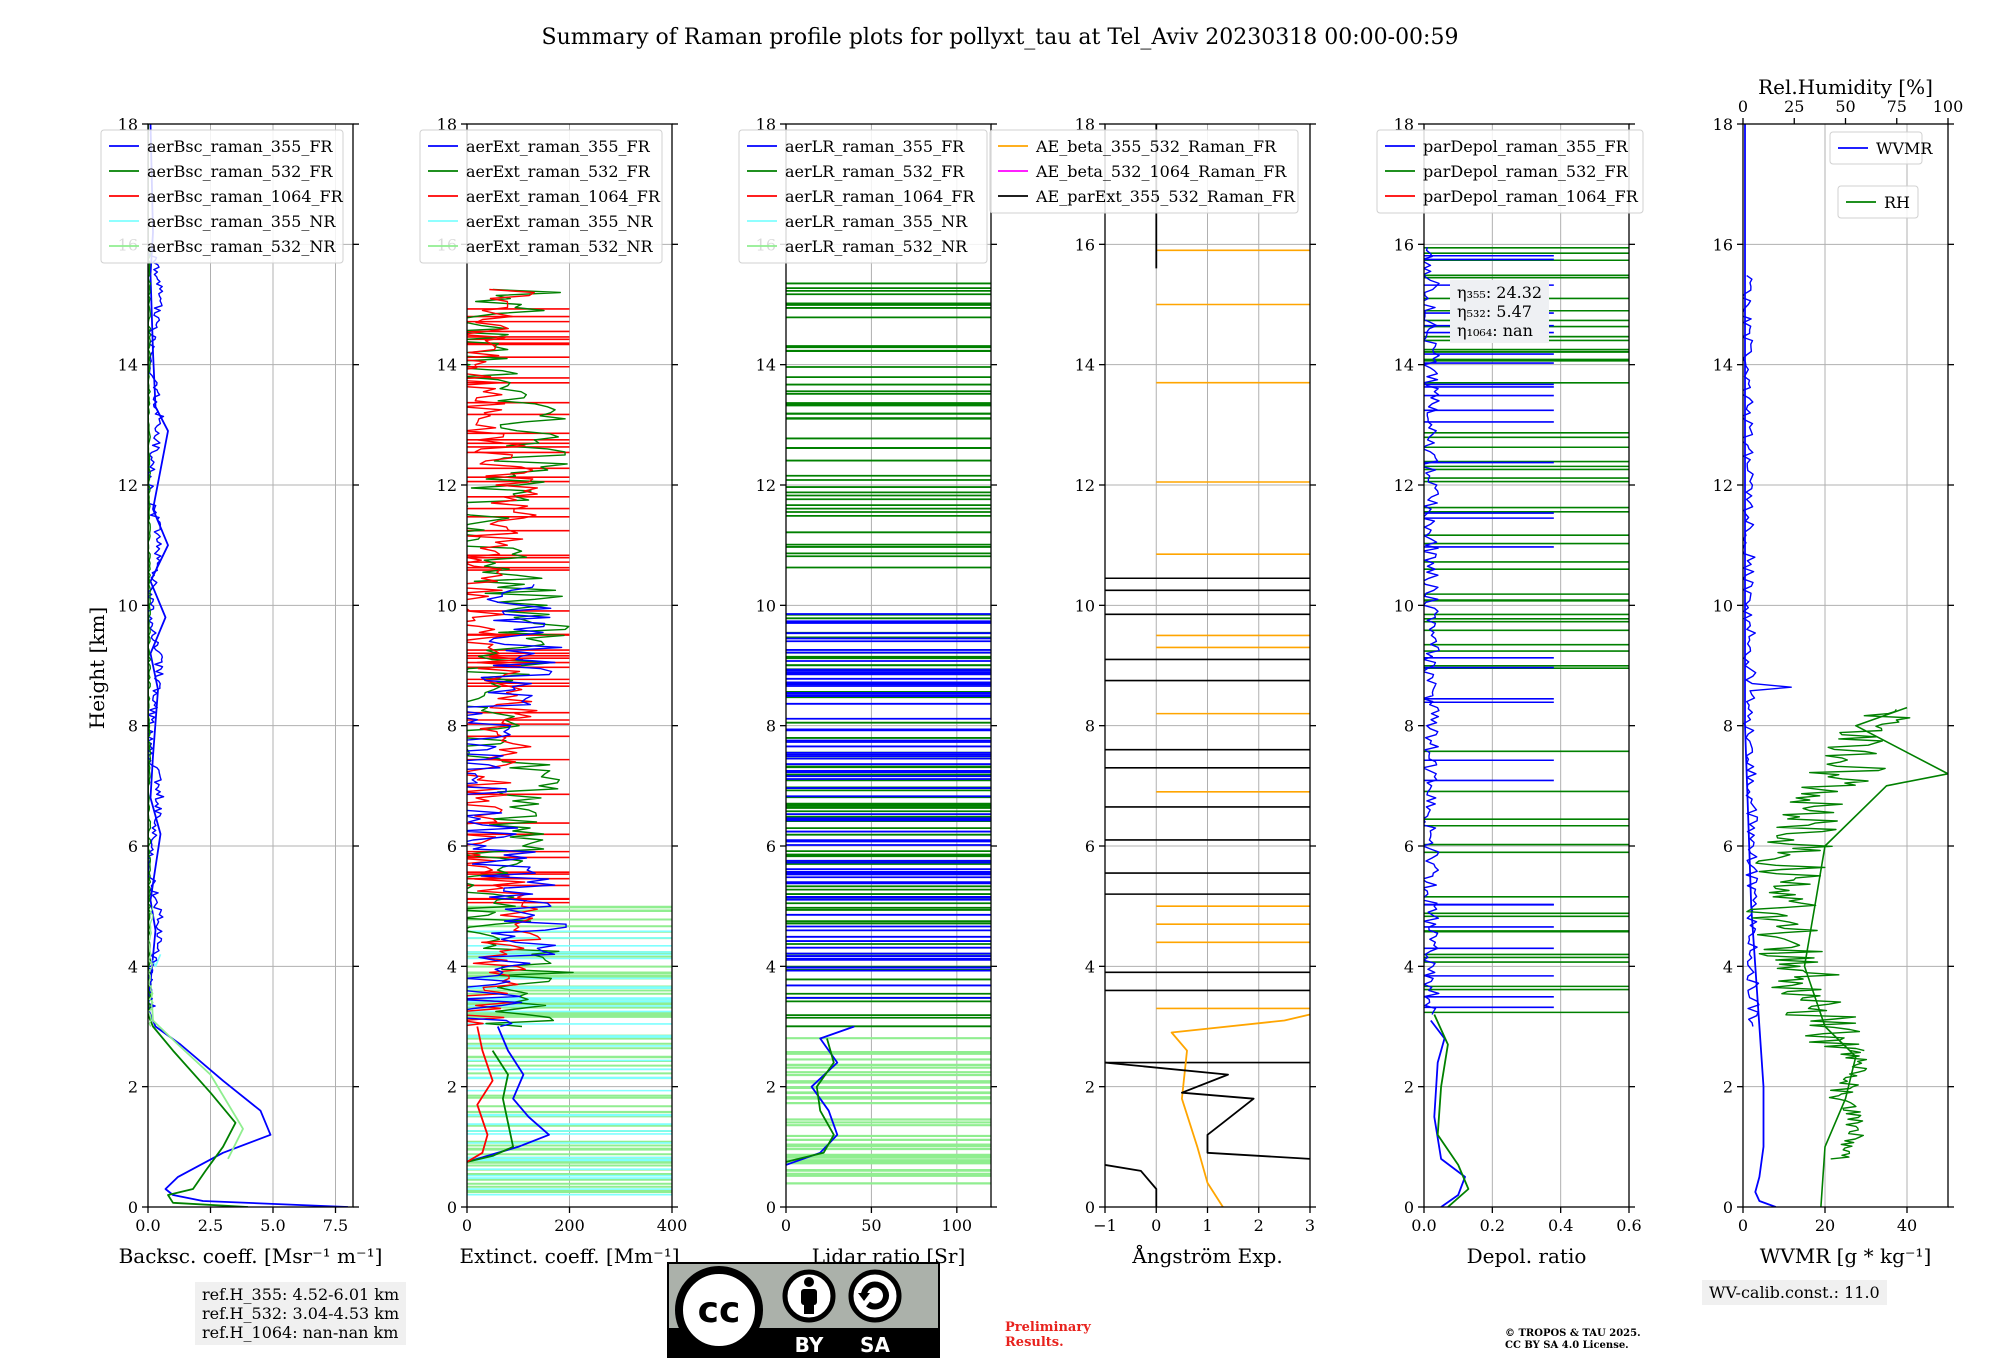 The image size is (2000, 1360). Describe the element at coordinates (871, 1225) in the screenshot. I see `x-tick-label: 50` at that location.